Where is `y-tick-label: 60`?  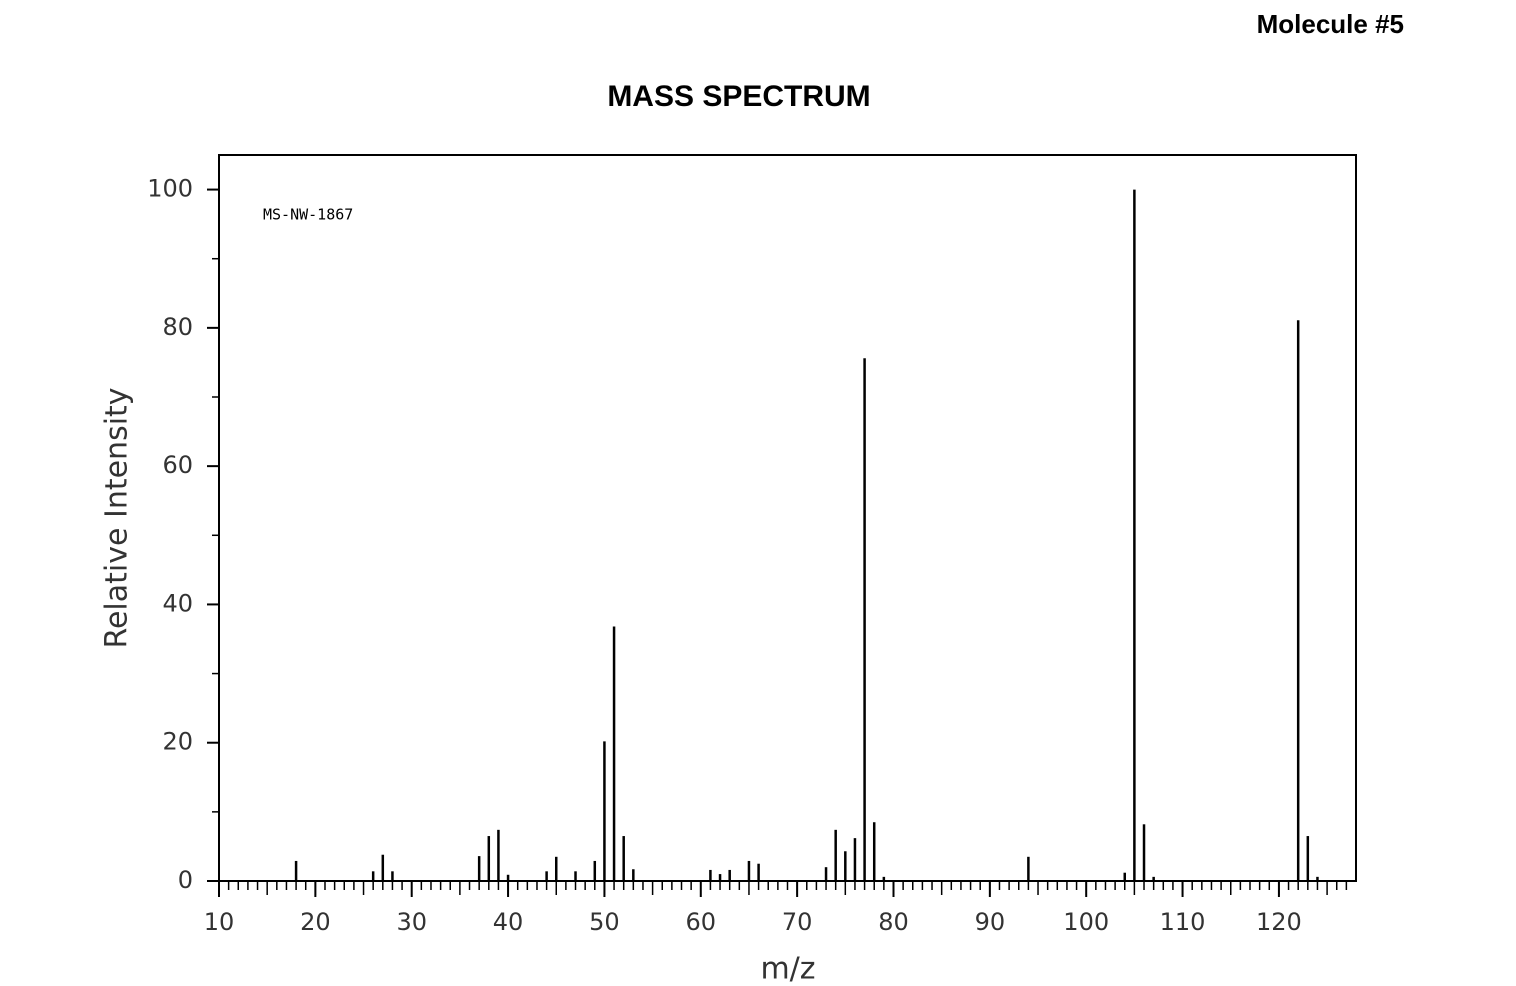
y-tick-label: 60 is located at coordinates (177, 465).